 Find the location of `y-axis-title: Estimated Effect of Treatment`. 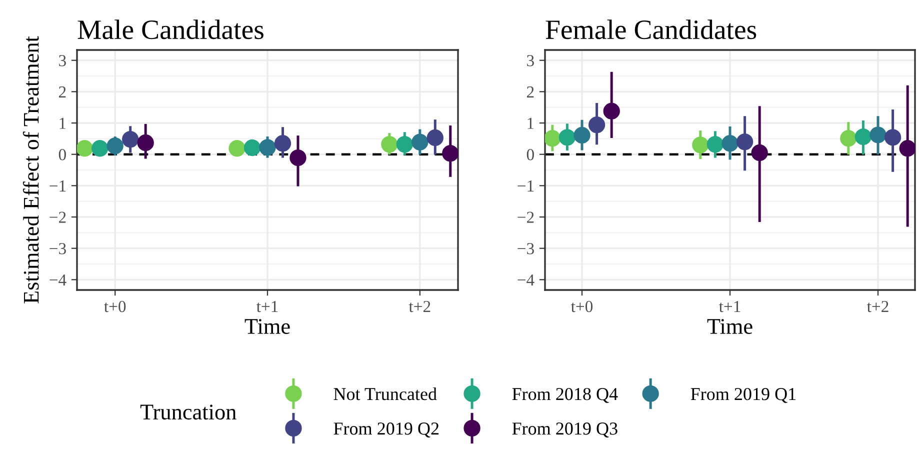

y-axis-title: Estimated Effect of Treatment is located at coordinates (30, 170).